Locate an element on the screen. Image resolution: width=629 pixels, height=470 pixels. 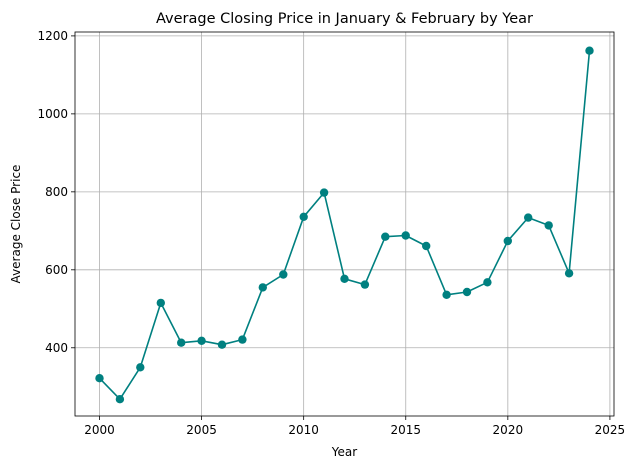
y-tick-label: 600 is located at coordinates (56, 270).